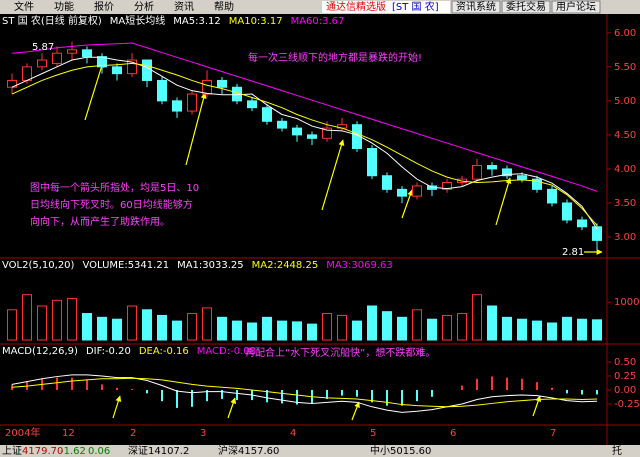 This screenshot has height=457, width=640. What do you see at coordinates (453, 433) in the screenshot?
I see `date-label: 6` at bounding box center [453, 433].